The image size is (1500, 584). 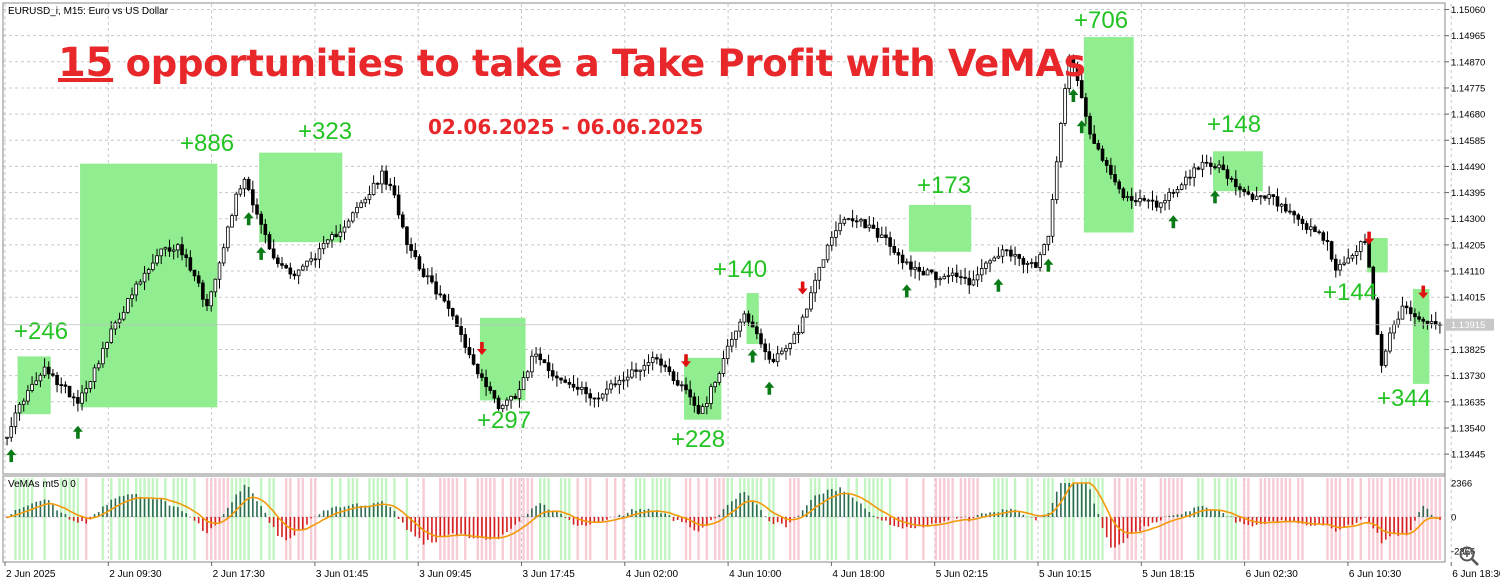 What do you see at coordinates (88, 11) in the screenshot?
I see `chart-title: EURUSD_i, M15: Euro vs US Dollar` at bounding box center [88, 11].